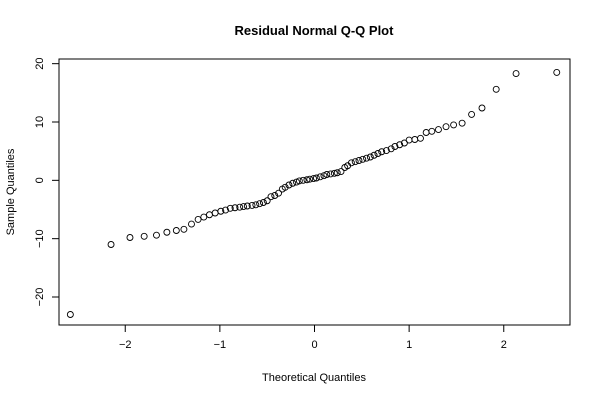  What do you see at coordinates (313, 337) in the screenshot?
I see `x-axis: −2 −1 0 1 2` at bounding box center [313, 337].